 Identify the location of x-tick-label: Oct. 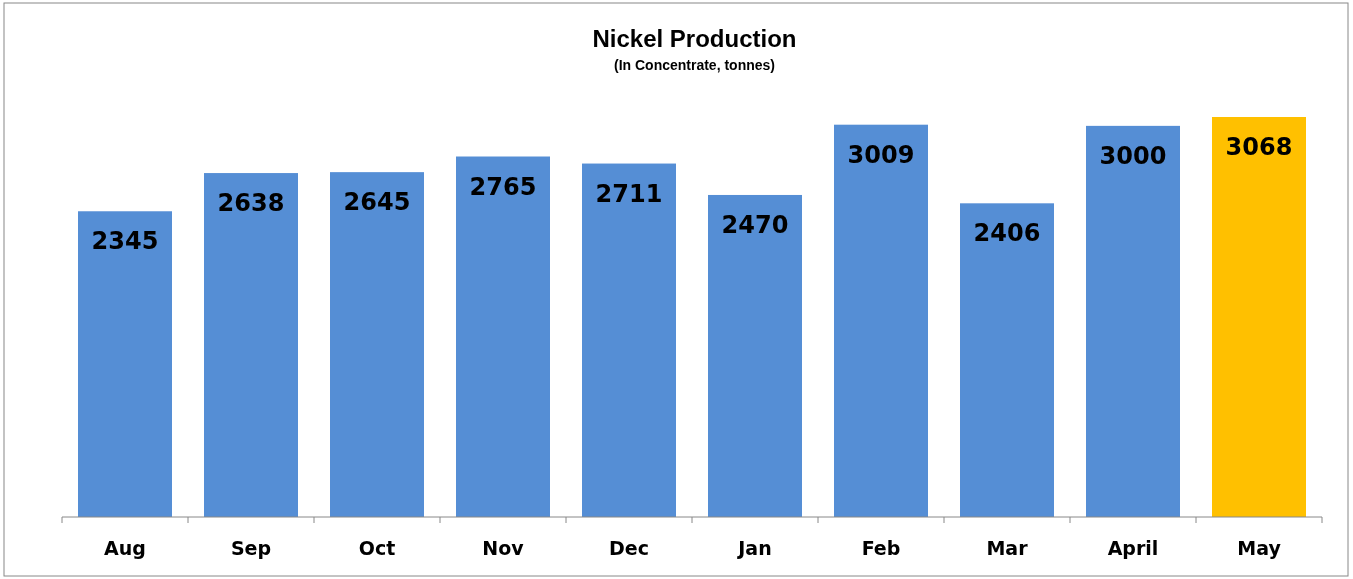
(377, 548).